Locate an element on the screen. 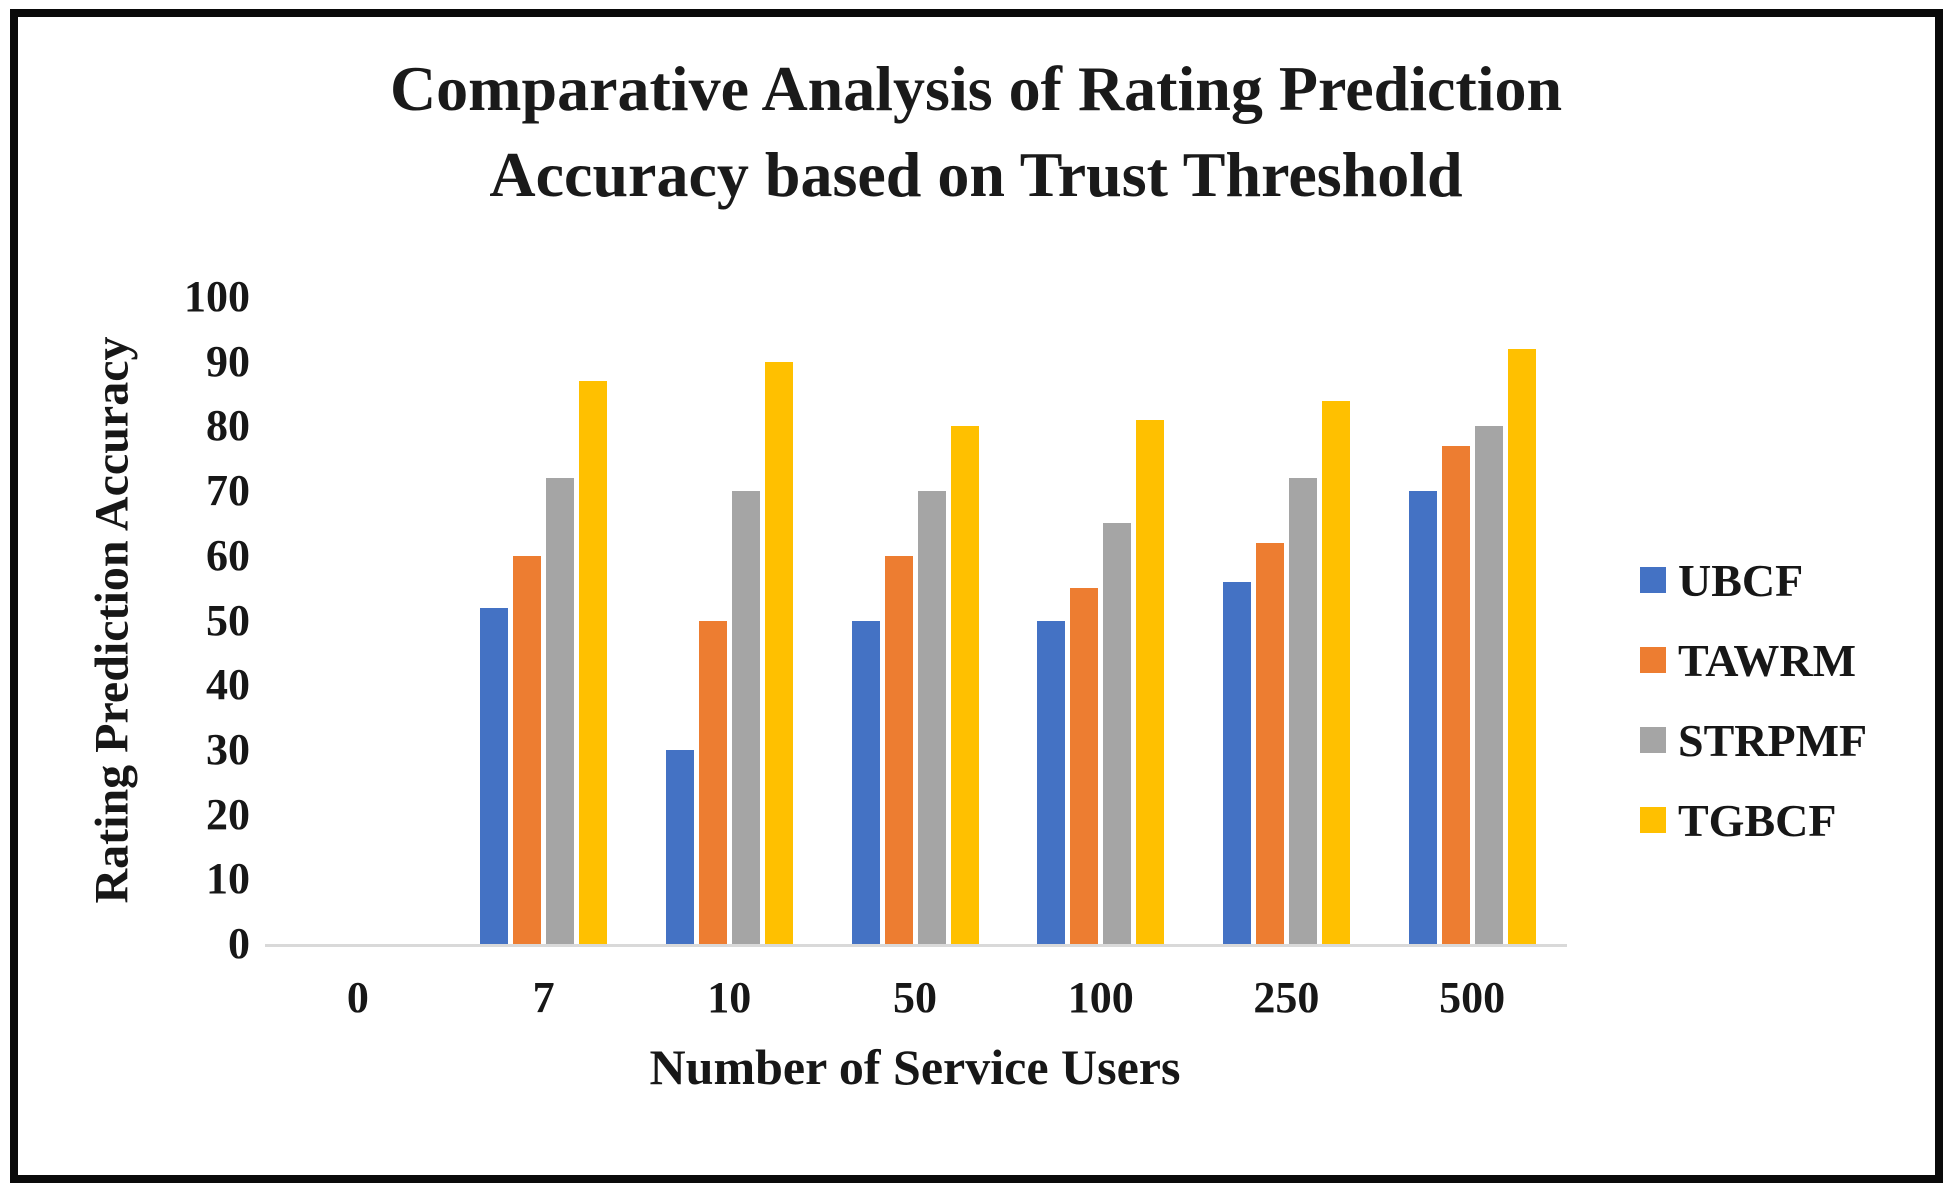 The height and width of the screenshot is (1192, 1952). x-tick-label: 250 is located at coordinates (1286, 997).